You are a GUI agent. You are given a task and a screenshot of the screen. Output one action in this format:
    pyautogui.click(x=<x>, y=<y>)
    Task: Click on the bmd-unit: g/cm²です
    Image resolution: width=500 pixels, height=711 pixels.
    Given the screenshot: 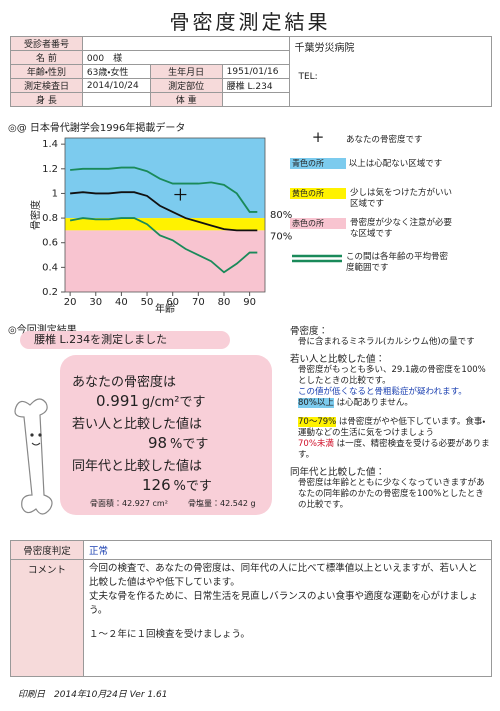 What is the action you would take?
    pyautogui.click(x=173, y=402)
    